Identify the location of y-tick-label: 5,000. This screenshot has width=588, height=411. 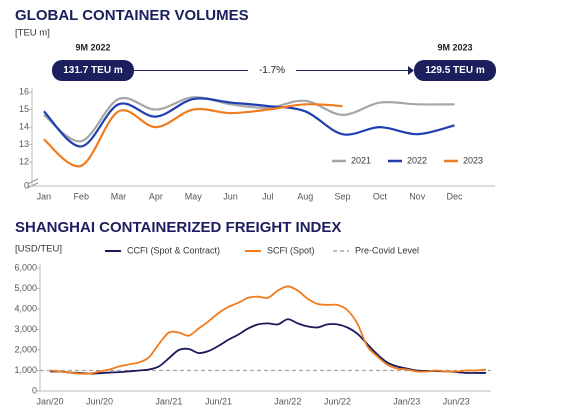
(25, 288).